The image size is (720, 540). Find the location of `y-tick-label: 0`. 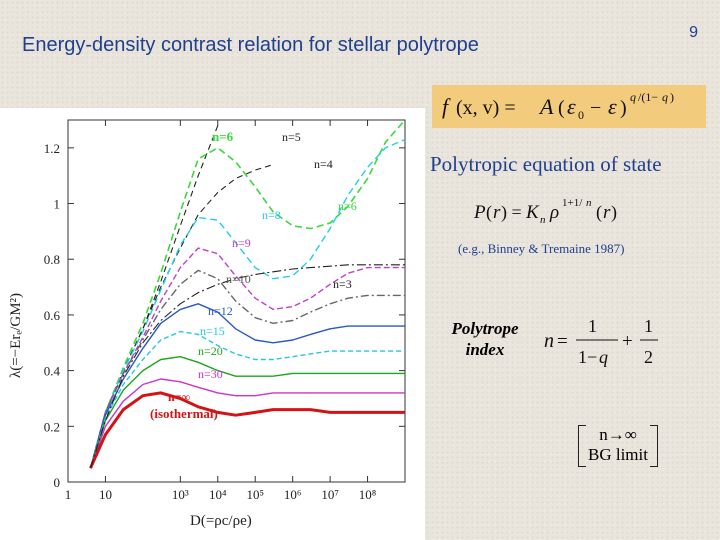

y-tick-label: 0 is located at coordinates (57, 482).